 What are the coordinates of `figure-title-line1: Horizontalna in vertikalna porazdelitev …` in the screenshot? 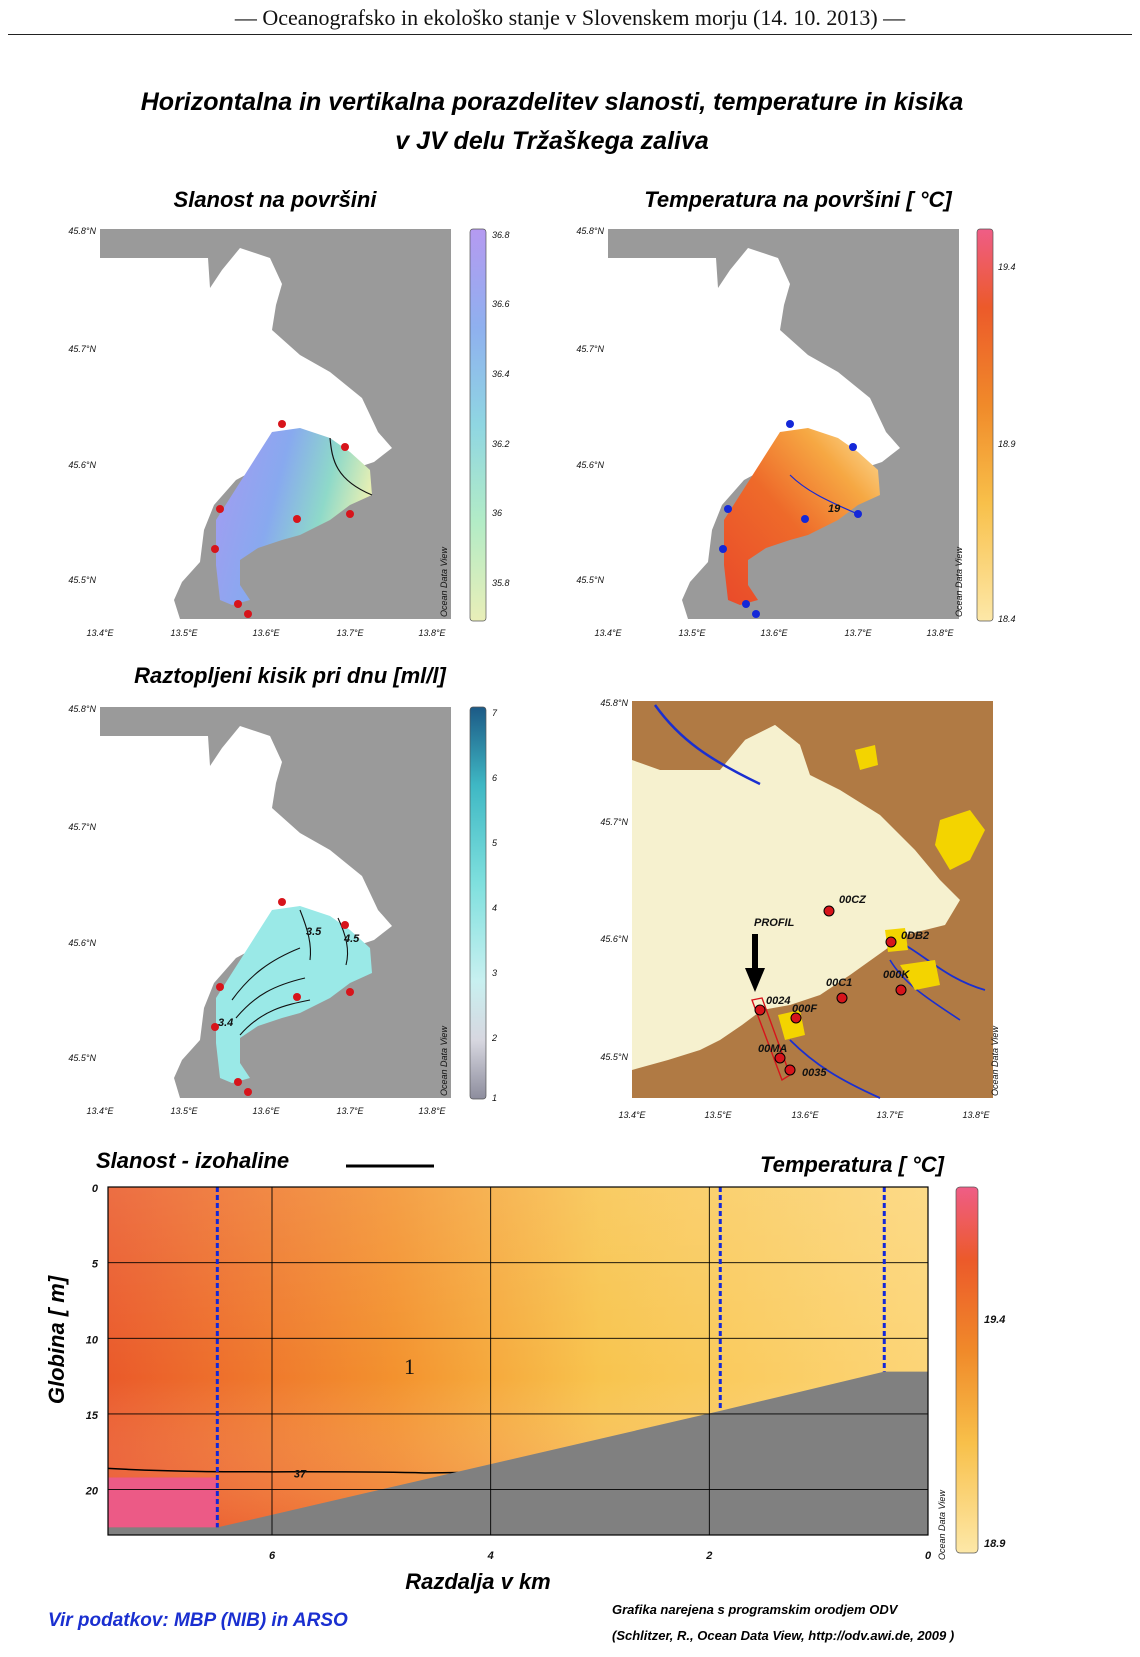 It's located at (552, 102).